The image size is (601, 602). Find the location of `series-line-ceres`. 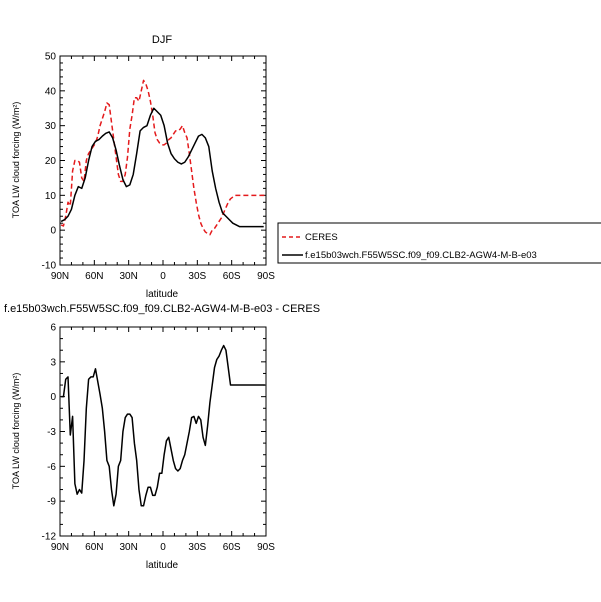

series-line-ceres is located at coordinates (162, 157).